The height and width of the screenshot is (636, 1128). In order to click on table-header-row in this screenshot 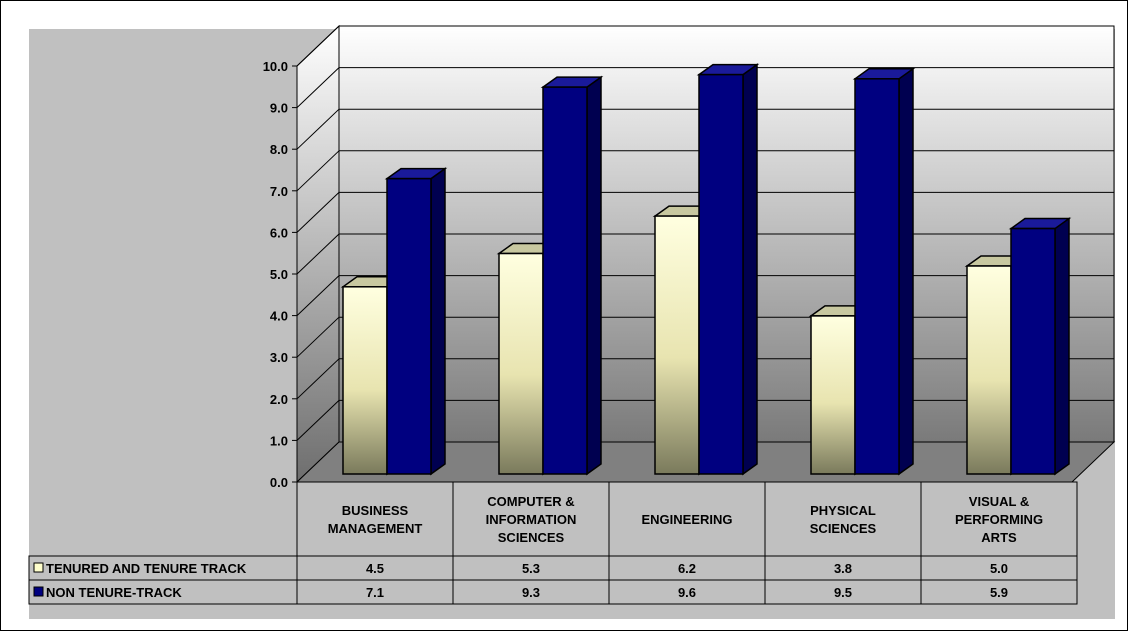, I will do `click(687, 519)`.